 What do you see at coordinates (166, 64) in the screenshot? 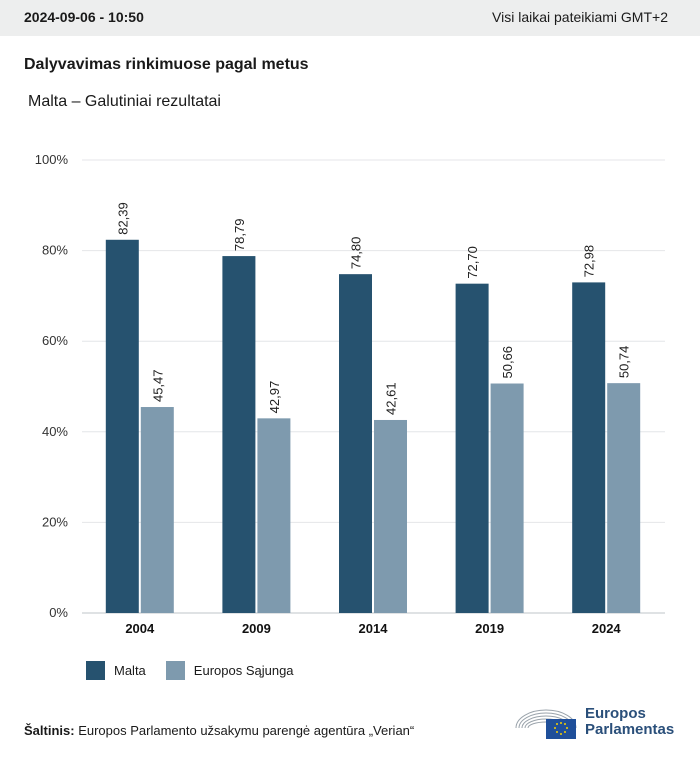
I see `chart-title: Dalyvavimas rinkimuose pagal metus` at bounding box center [166, 64].